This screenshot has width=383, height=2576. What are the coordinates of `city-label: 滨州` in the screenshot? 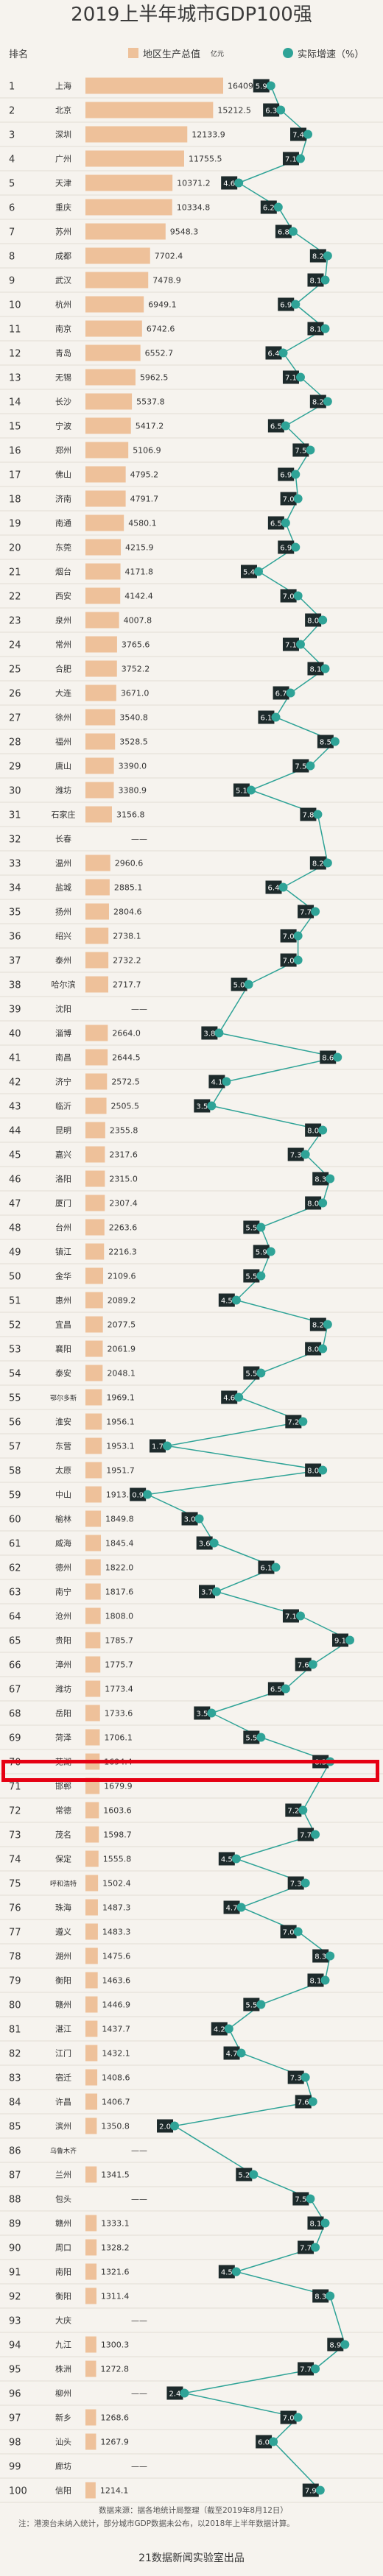 It's located at (63, 2126).